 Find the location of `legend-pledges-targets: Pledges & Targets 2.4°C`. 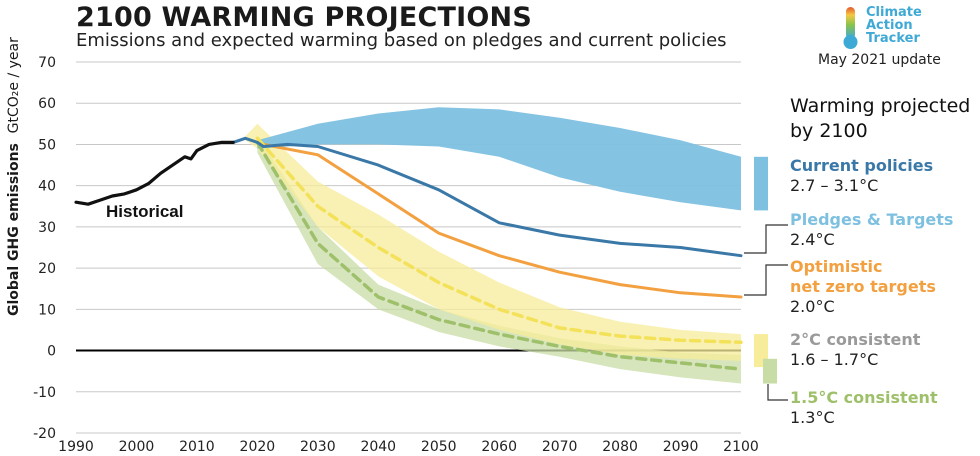

legend-pledges-targets: Pledges & Targets 2.4°C is located at coordinates (871, 230).